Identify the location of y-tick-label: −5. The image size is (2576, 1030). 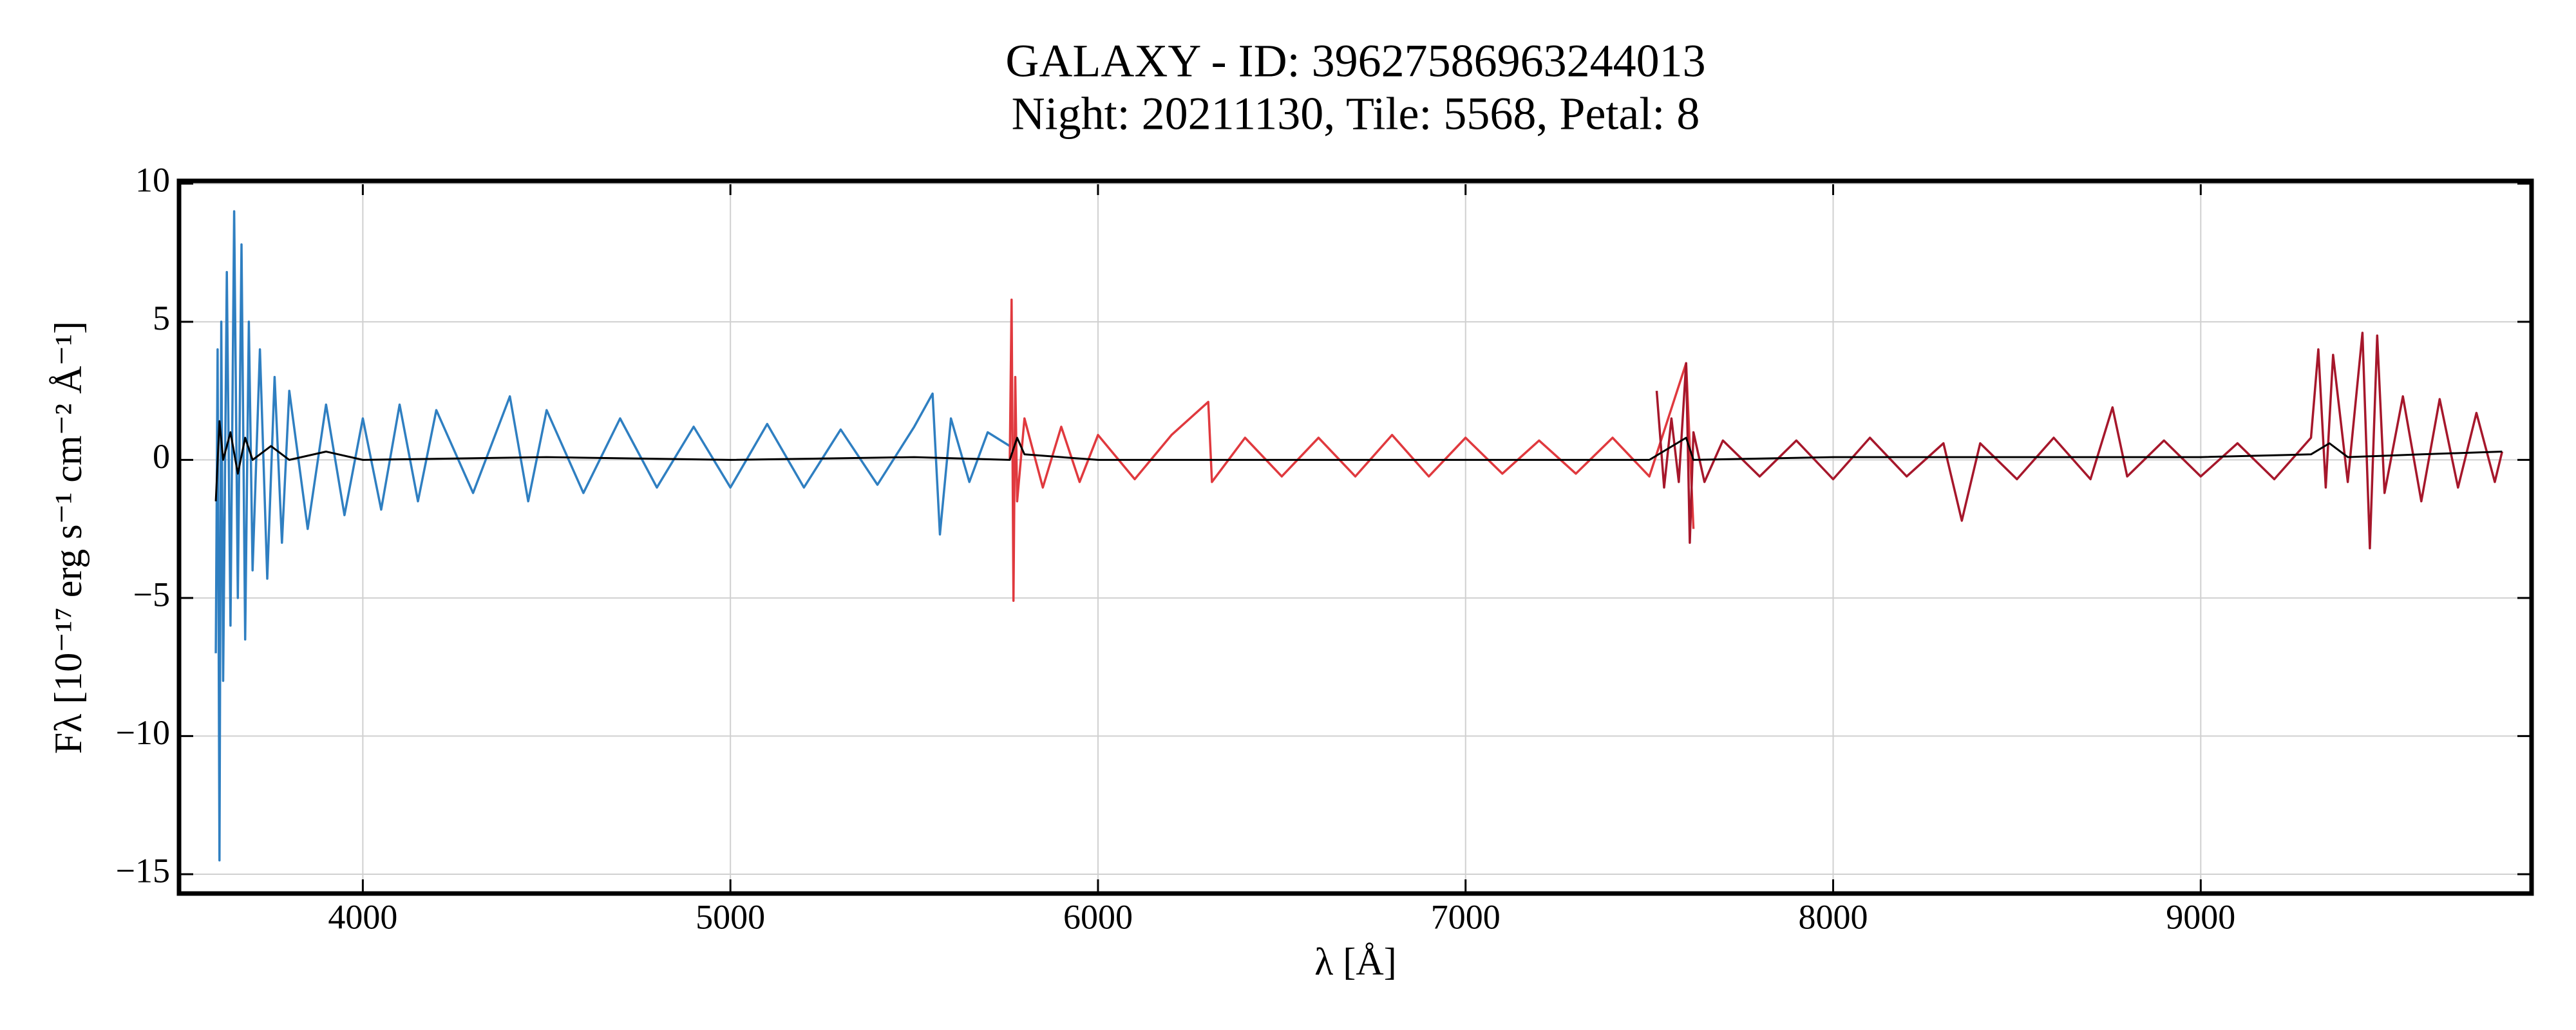
(151, 594).